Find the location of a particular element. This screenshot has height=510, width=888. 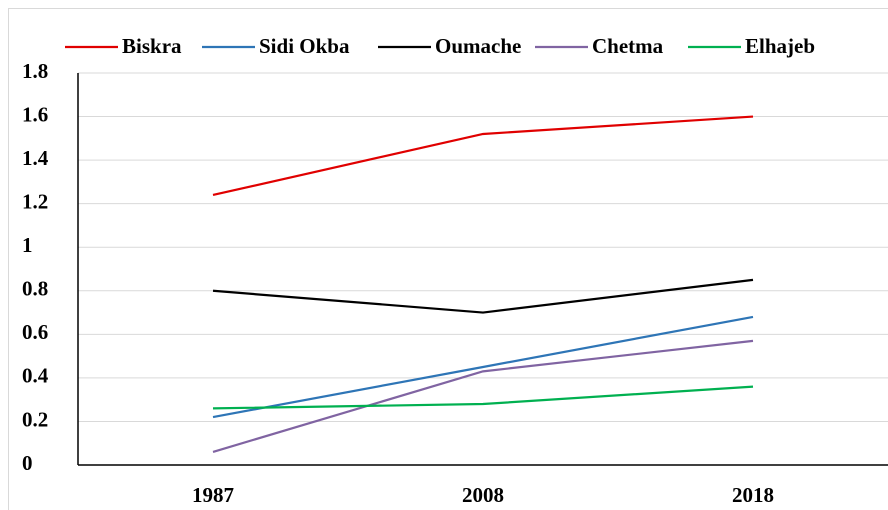

x-tick-label: 2008 is located at coordinates (483, 495).